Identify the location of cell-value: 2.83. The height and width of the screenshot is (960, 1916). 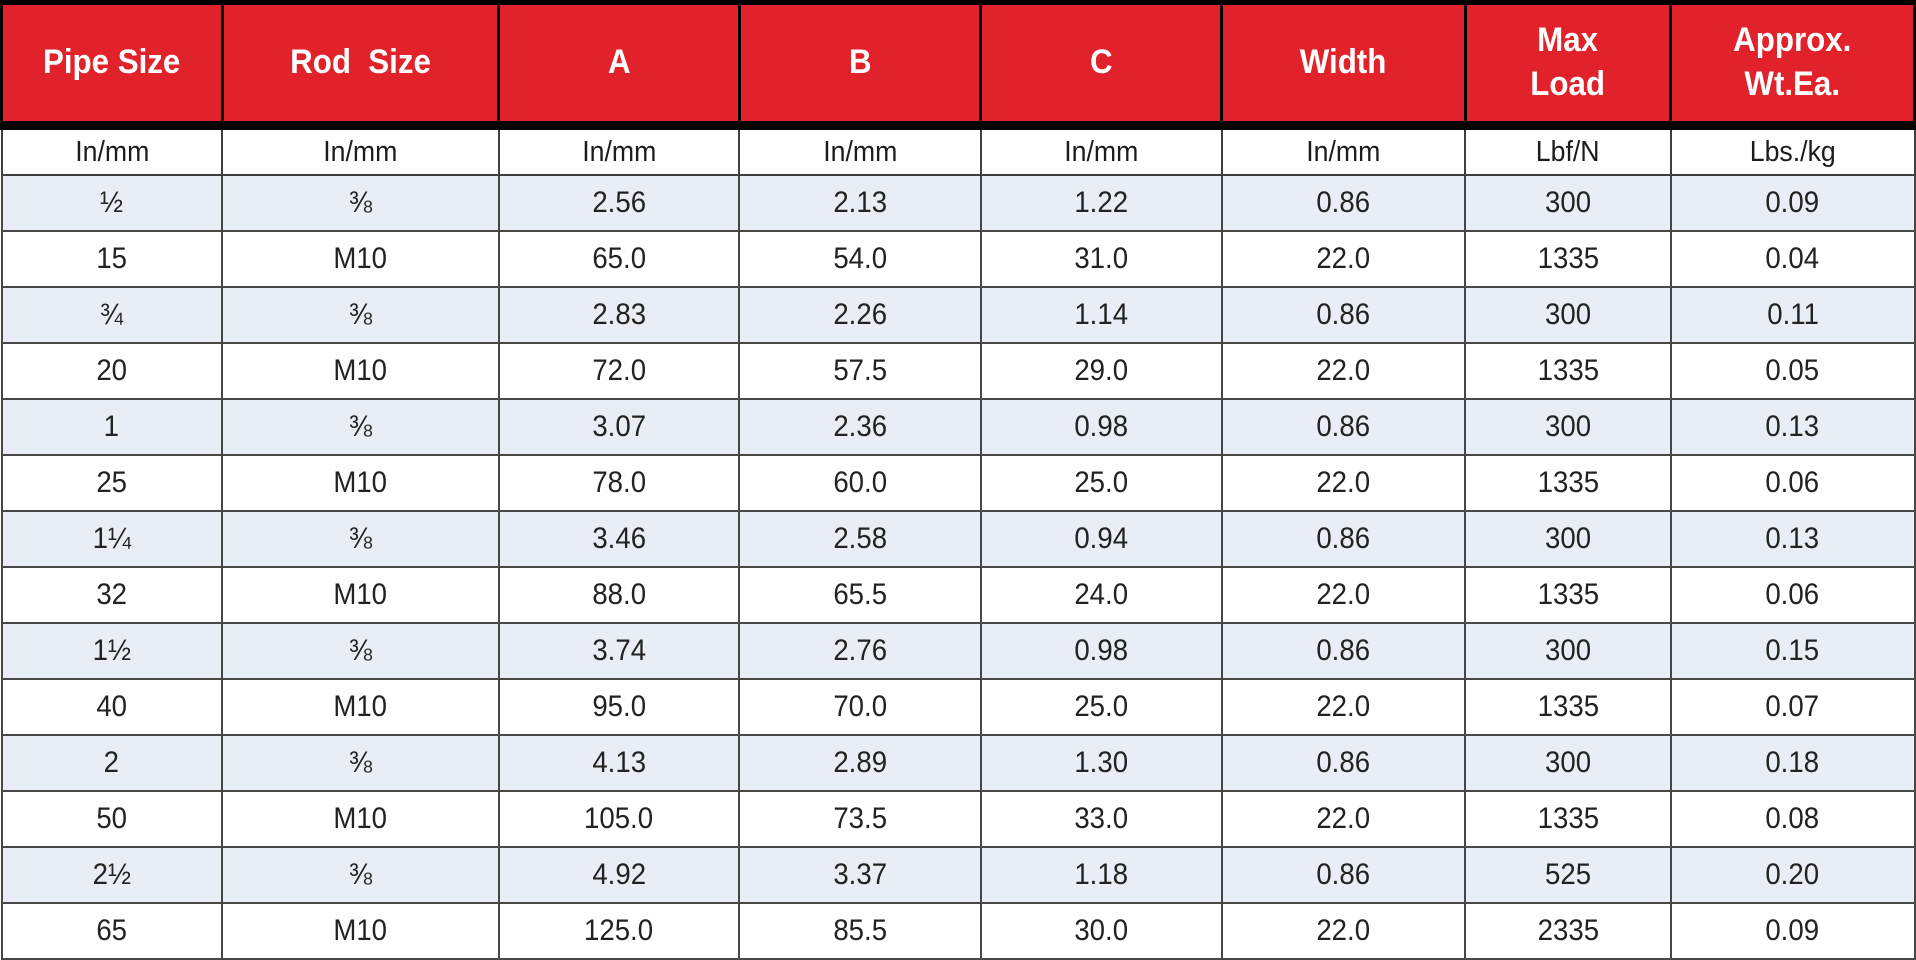
(619, 314).